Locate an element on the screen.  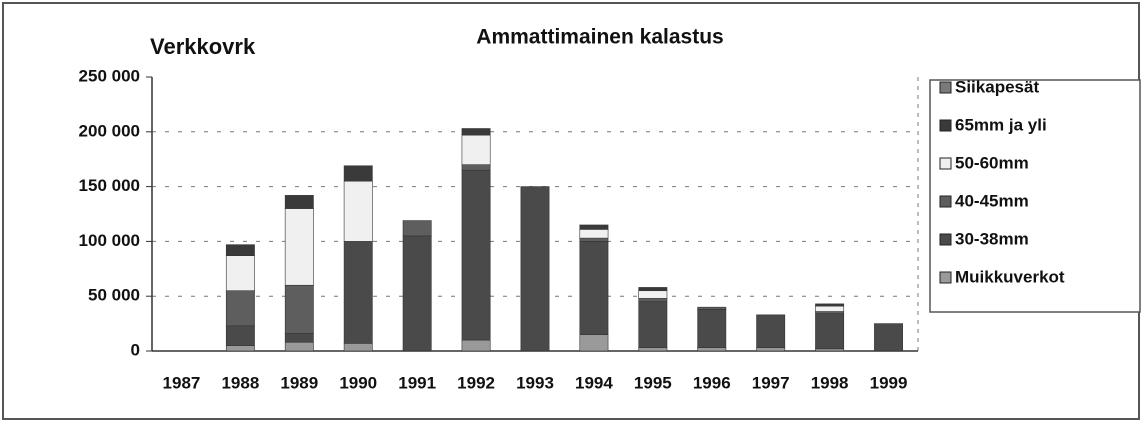
x-tick-label: 1987 is located at coordinates (182, 382).